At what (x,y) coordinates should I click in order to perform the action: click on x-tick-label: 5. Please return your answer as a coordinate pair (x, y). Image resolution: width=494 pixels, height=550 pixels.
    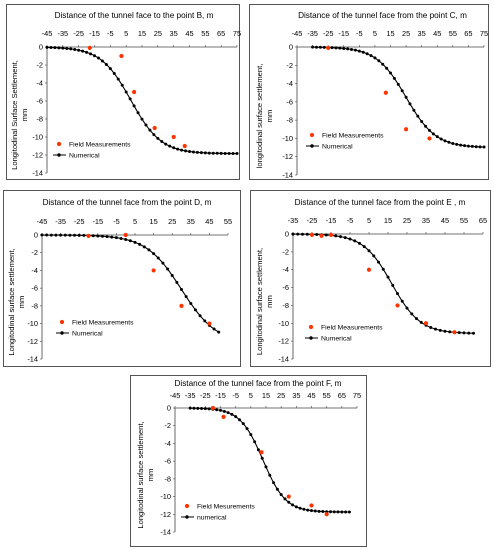
    Looking at the image, I should click on (126, 33).